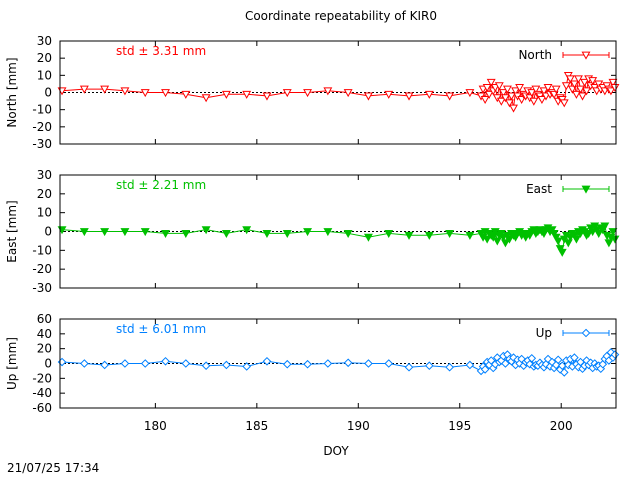 This screenshot has width=640, height=480. Describe the element at coordinates (42, 378) in the screenshot. I see `y-tick-label: -20` at that location.